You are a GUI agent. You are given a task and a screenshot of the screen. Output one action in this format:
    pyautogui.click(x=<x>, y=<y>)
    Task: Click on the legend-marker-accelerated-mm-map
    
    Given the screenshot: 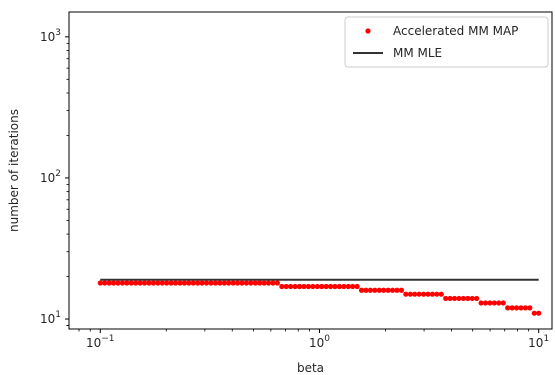 What is the action you would take?
    pyautogui.click(x=368, y=31)
    